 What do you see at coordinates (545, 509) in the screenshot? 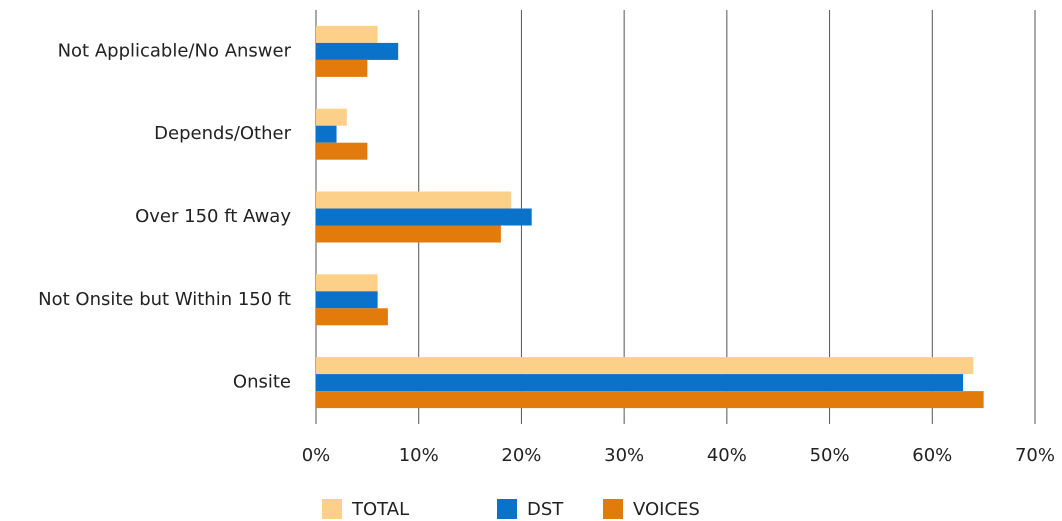
I see `legend-label: DST` at bounding box center [545, 509].